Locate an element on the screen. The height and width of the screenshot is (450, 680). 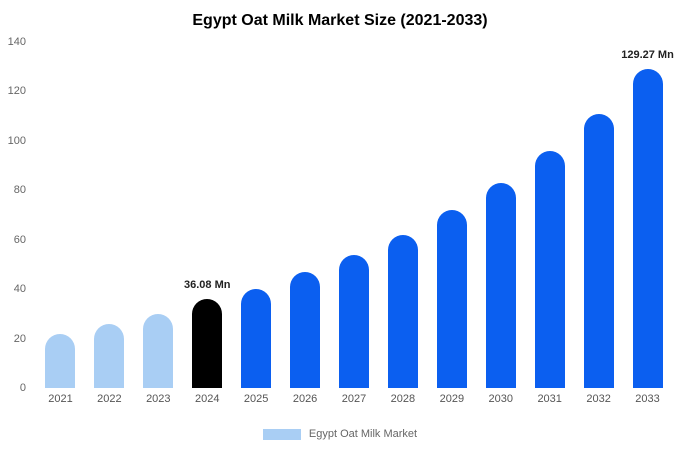
x-tick-label: 2026 is located at coordinates (305, 399).